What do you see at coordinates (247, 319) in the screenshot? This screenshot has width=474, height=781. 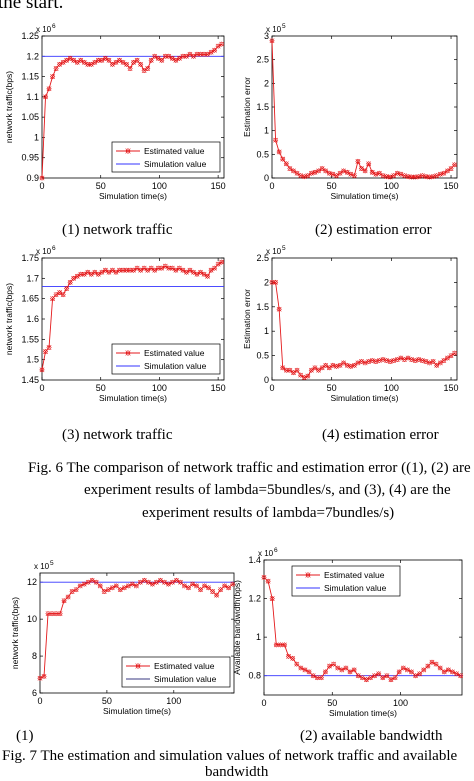 I see `y-axis-label: Estimation error` at bounding box center [247, 319].